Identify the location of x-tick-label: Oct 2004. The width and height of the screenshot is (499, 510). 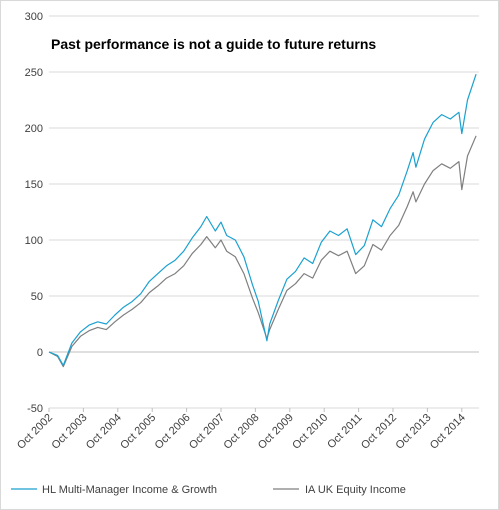
(104, 432).